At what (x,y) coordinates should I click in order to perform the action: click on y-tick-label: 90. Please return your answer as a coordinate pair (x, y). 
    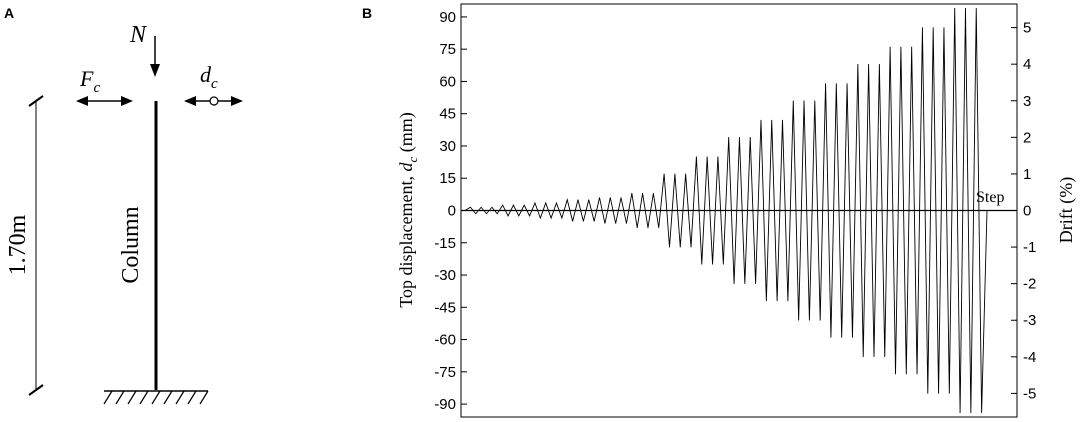
    Looking at the image, I should click on (447, 17).